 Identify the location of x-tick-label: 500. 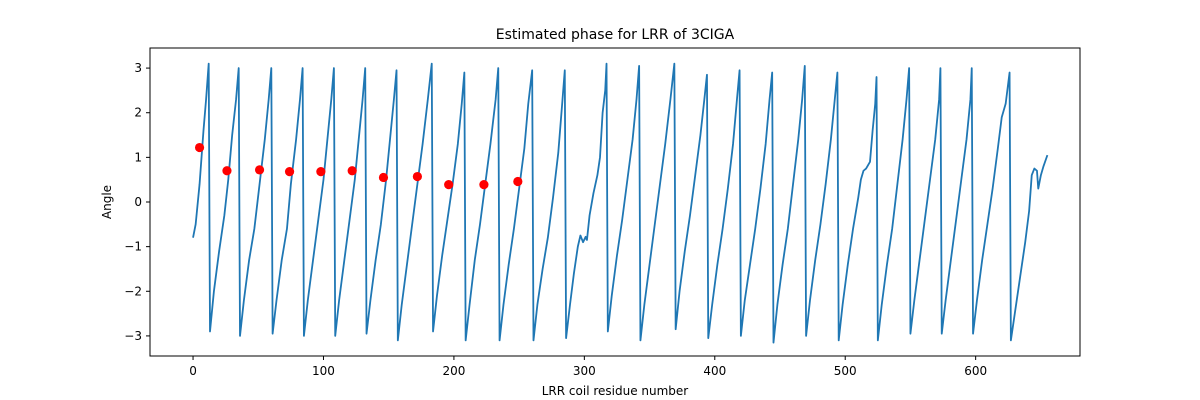
(845, 371).